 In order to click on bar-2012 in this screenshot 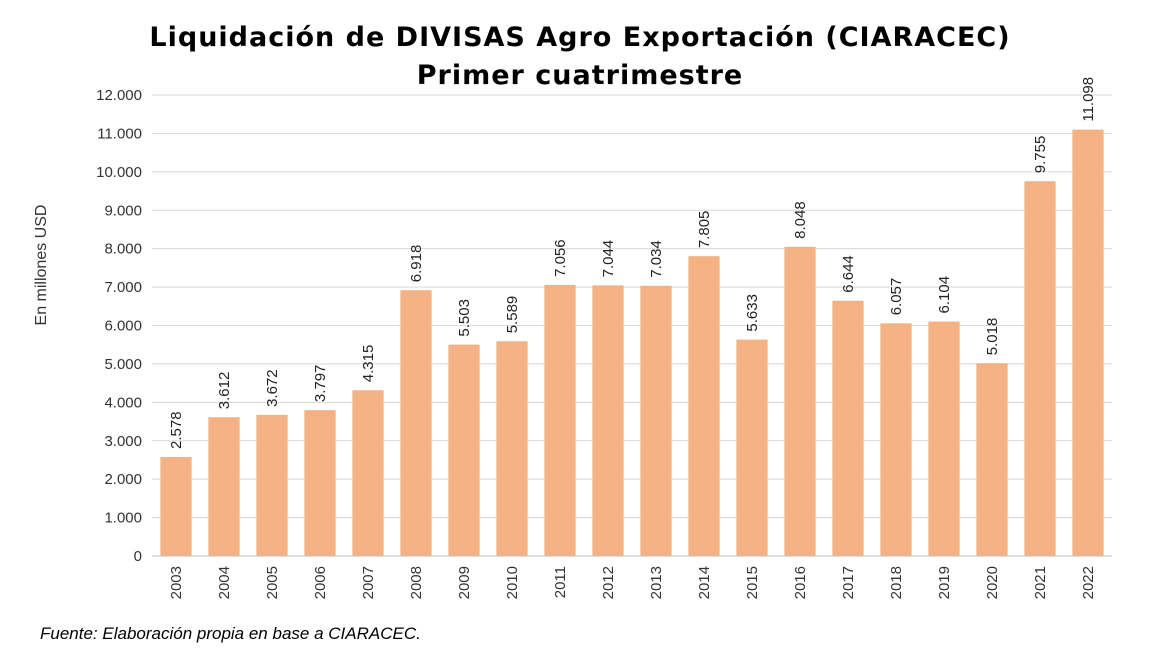, I will do `click(608, 420)`.